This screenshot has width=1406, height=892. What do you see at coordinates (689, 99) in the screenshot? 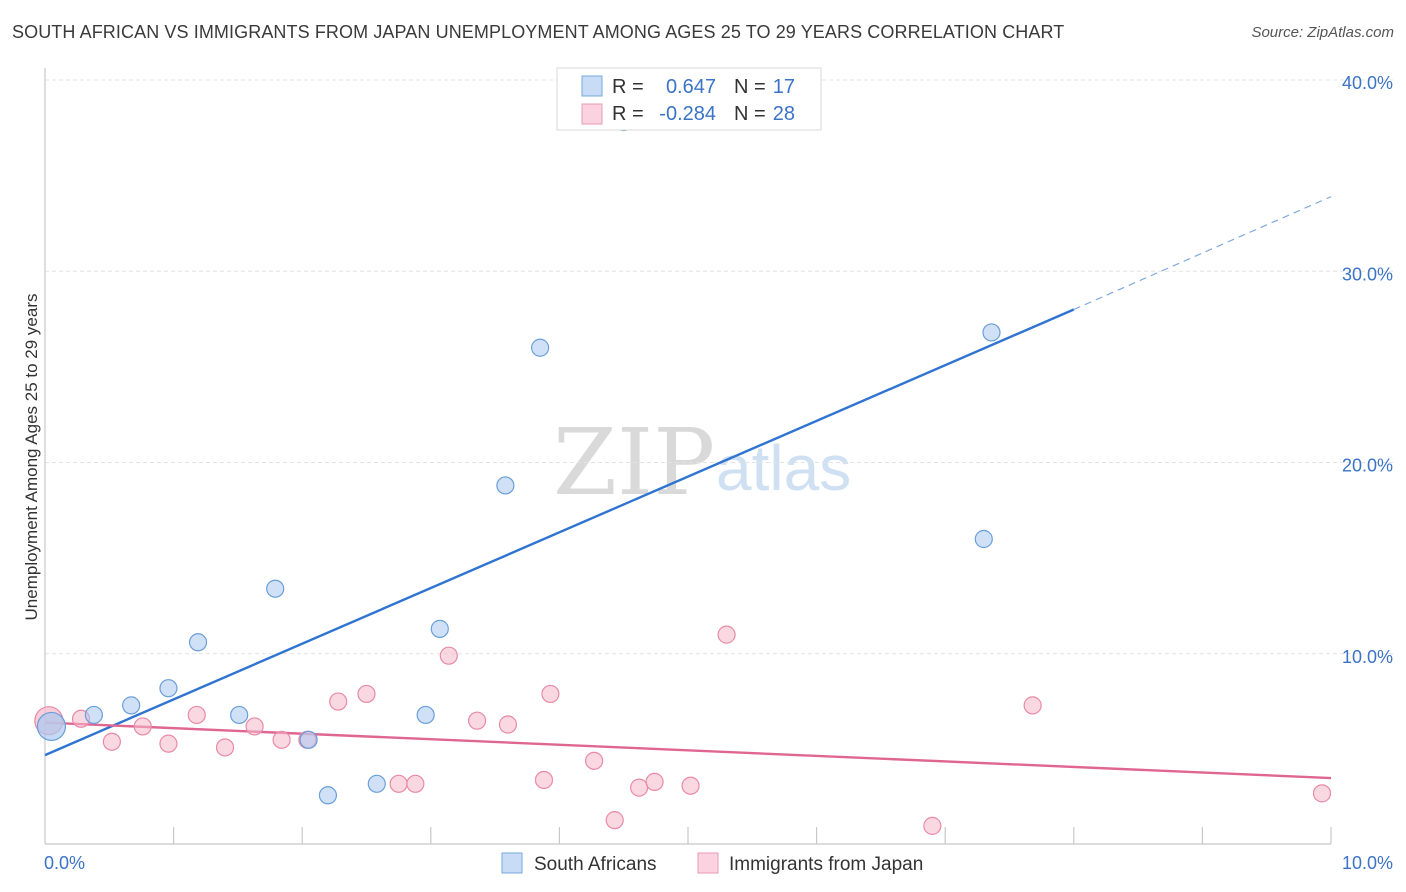
I see `correlation-legend: R = 0.647 N = 17 R = -0.284 N = 28` at bounding box center [689, 99].